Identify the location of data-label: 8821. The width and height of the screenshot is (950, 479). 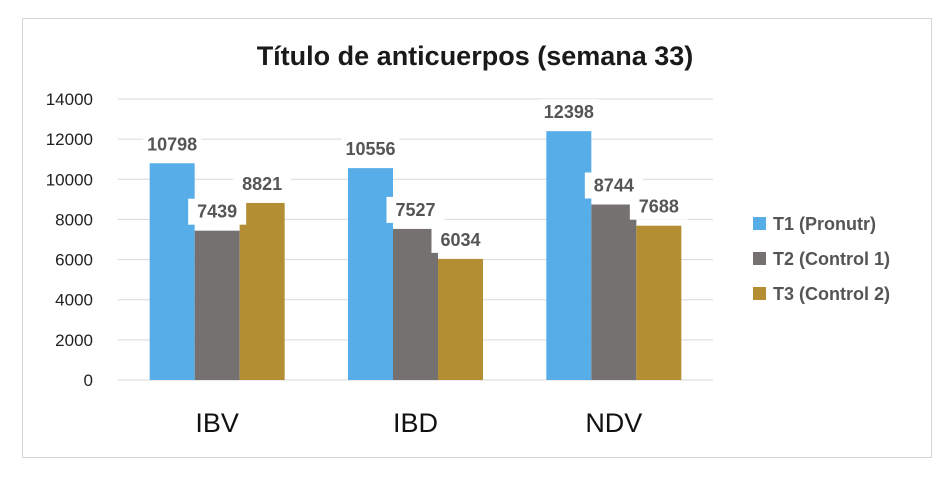
(262, 184).